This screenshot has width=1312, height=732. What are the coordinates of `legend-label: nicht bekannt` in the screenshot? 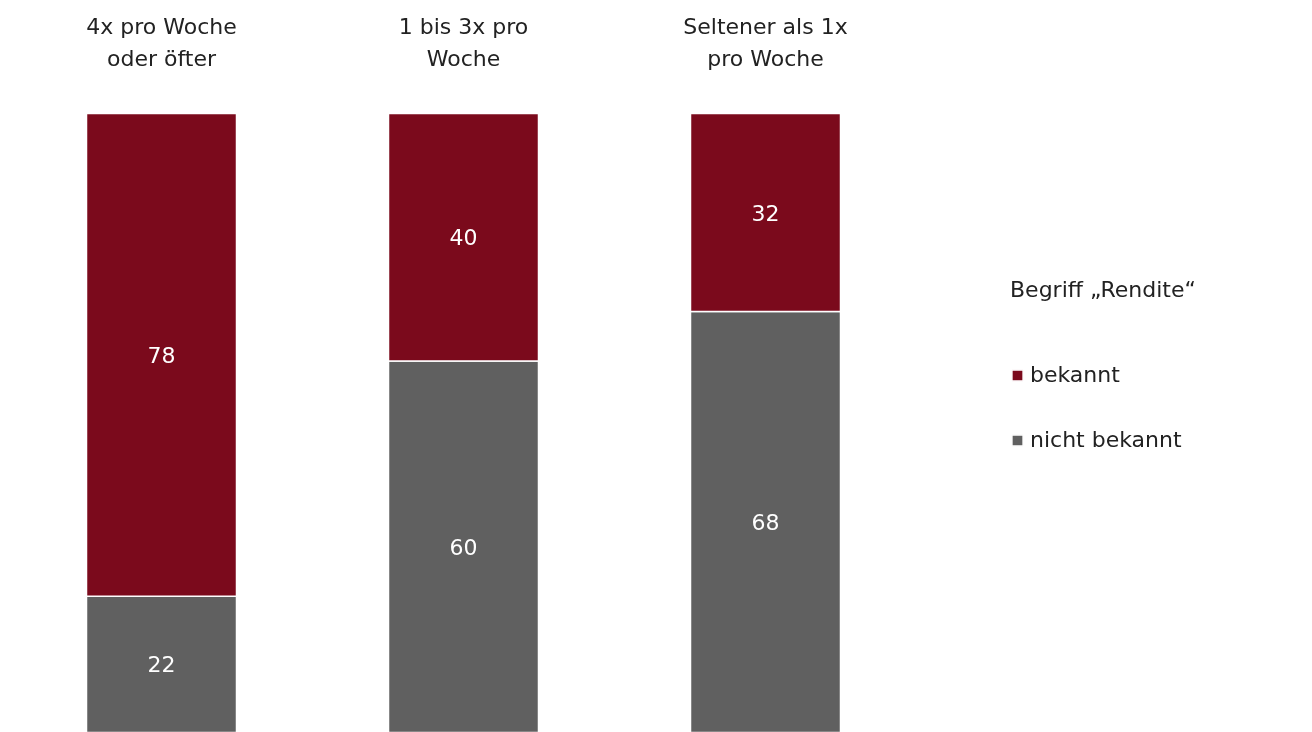 It's located at (1106, 439).